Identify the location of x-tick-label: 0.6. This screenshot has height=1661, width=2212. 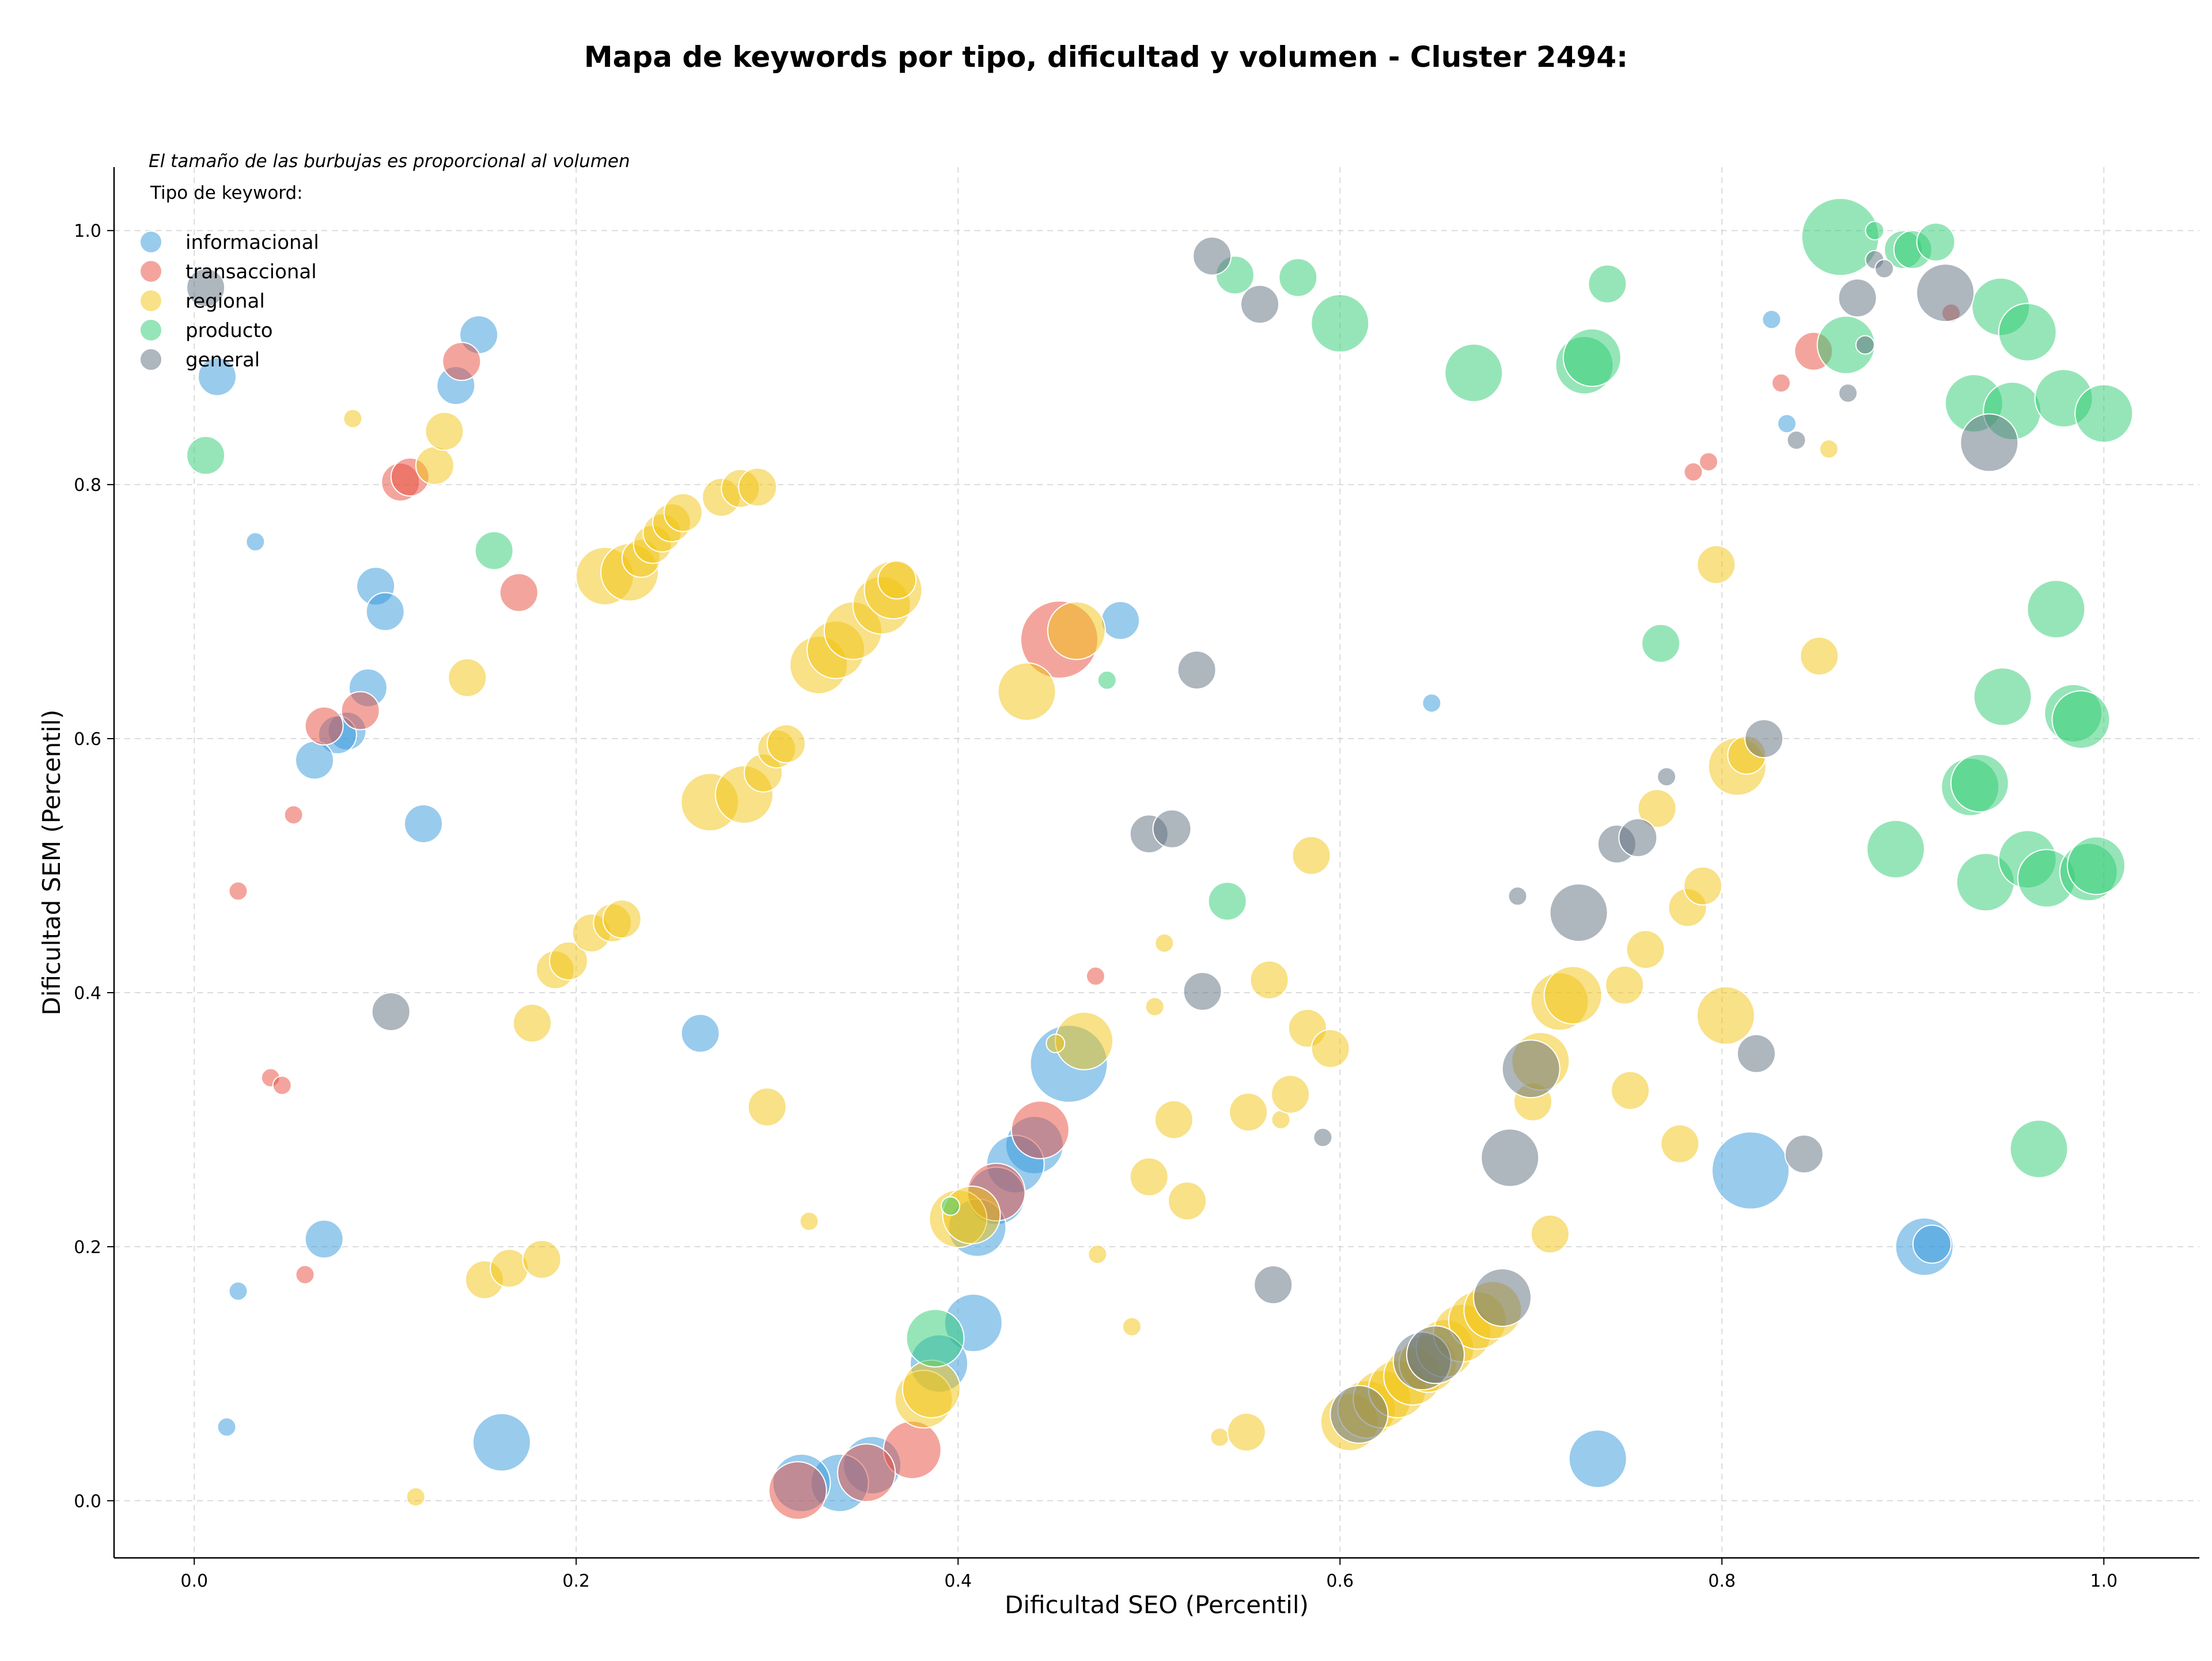
(1340, 1581).